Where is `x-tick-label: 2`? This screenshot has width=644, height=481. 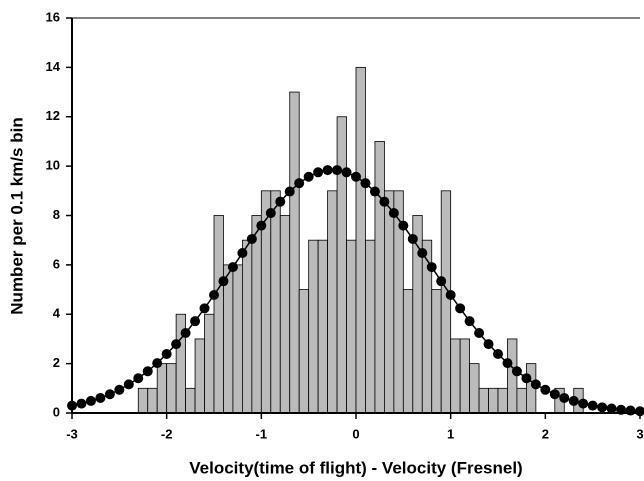
x-tick-label: 2 is located at coordinates (545, 433).